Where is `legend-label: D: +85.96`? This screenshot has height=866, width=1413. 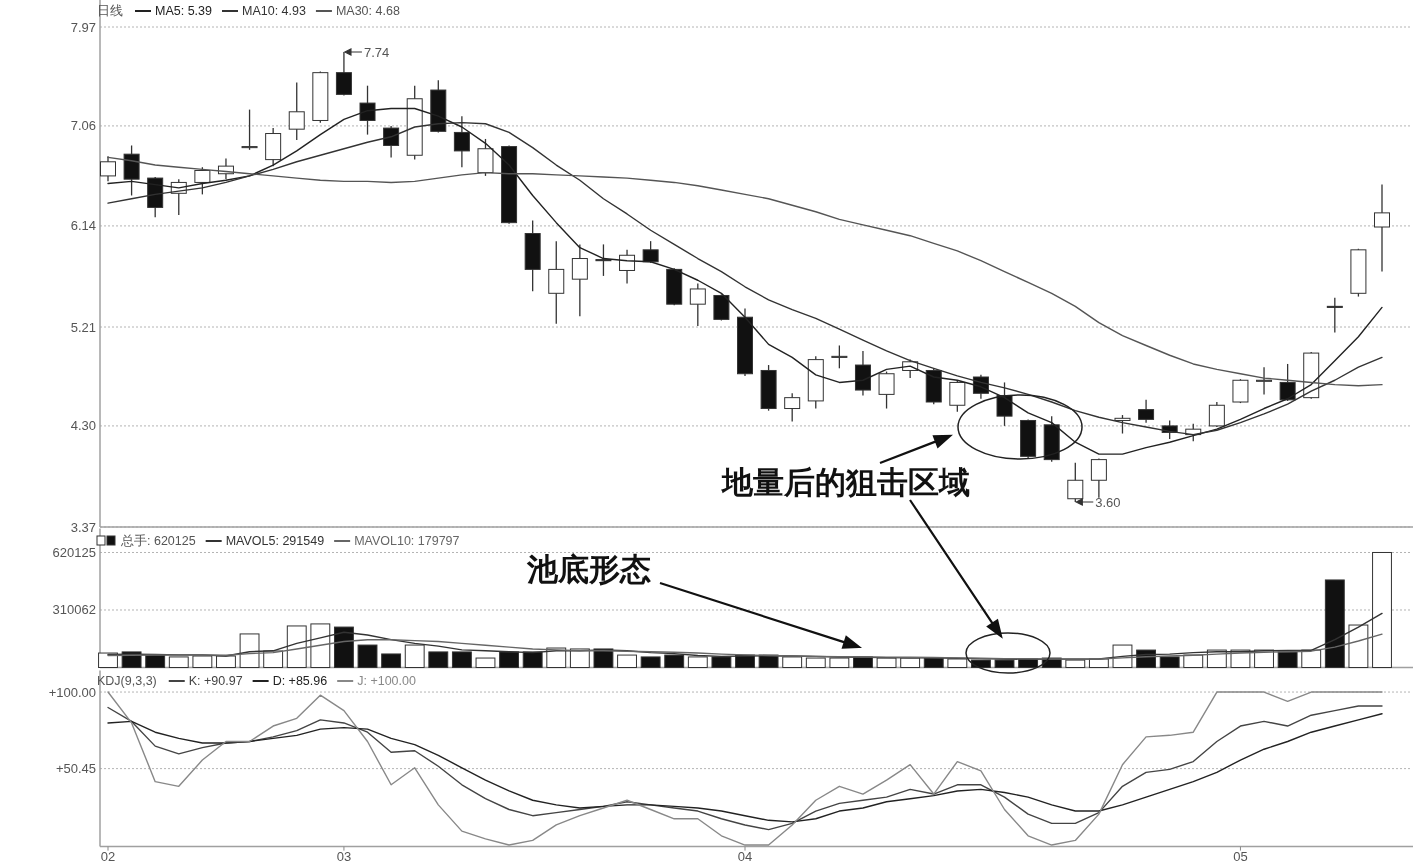
legend-label: D: +85.96 is located at coordinates (300, 681).